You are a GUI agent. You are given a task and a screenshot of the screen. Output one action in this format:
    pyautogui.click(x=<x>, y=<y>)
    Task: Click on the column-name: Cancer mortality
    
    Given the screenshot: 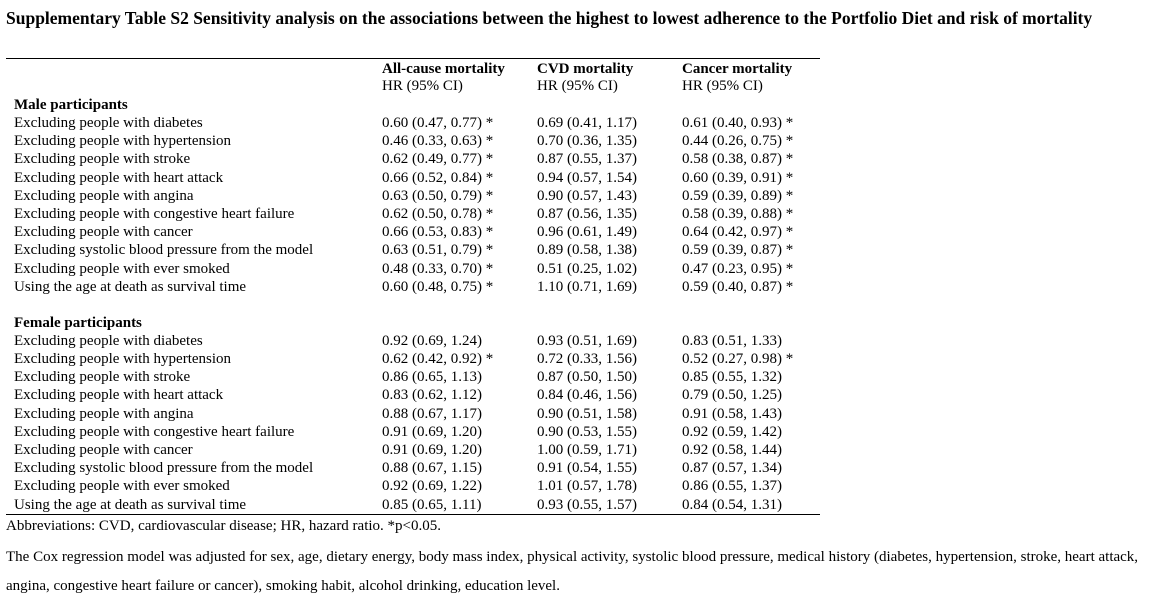 What is the action you would take?
    pyautogui.click(x=737, y=69)
    